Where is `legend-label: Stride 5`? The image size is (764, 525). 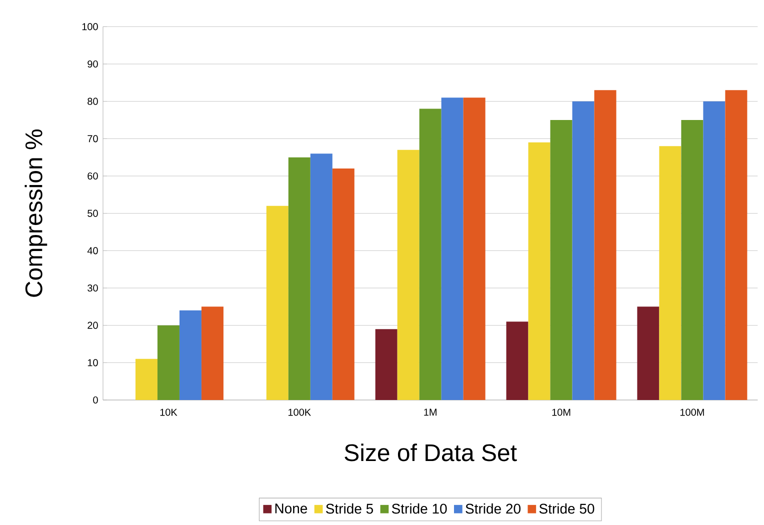 legend-label: Stride 5 is located at coordinates (350, 508).